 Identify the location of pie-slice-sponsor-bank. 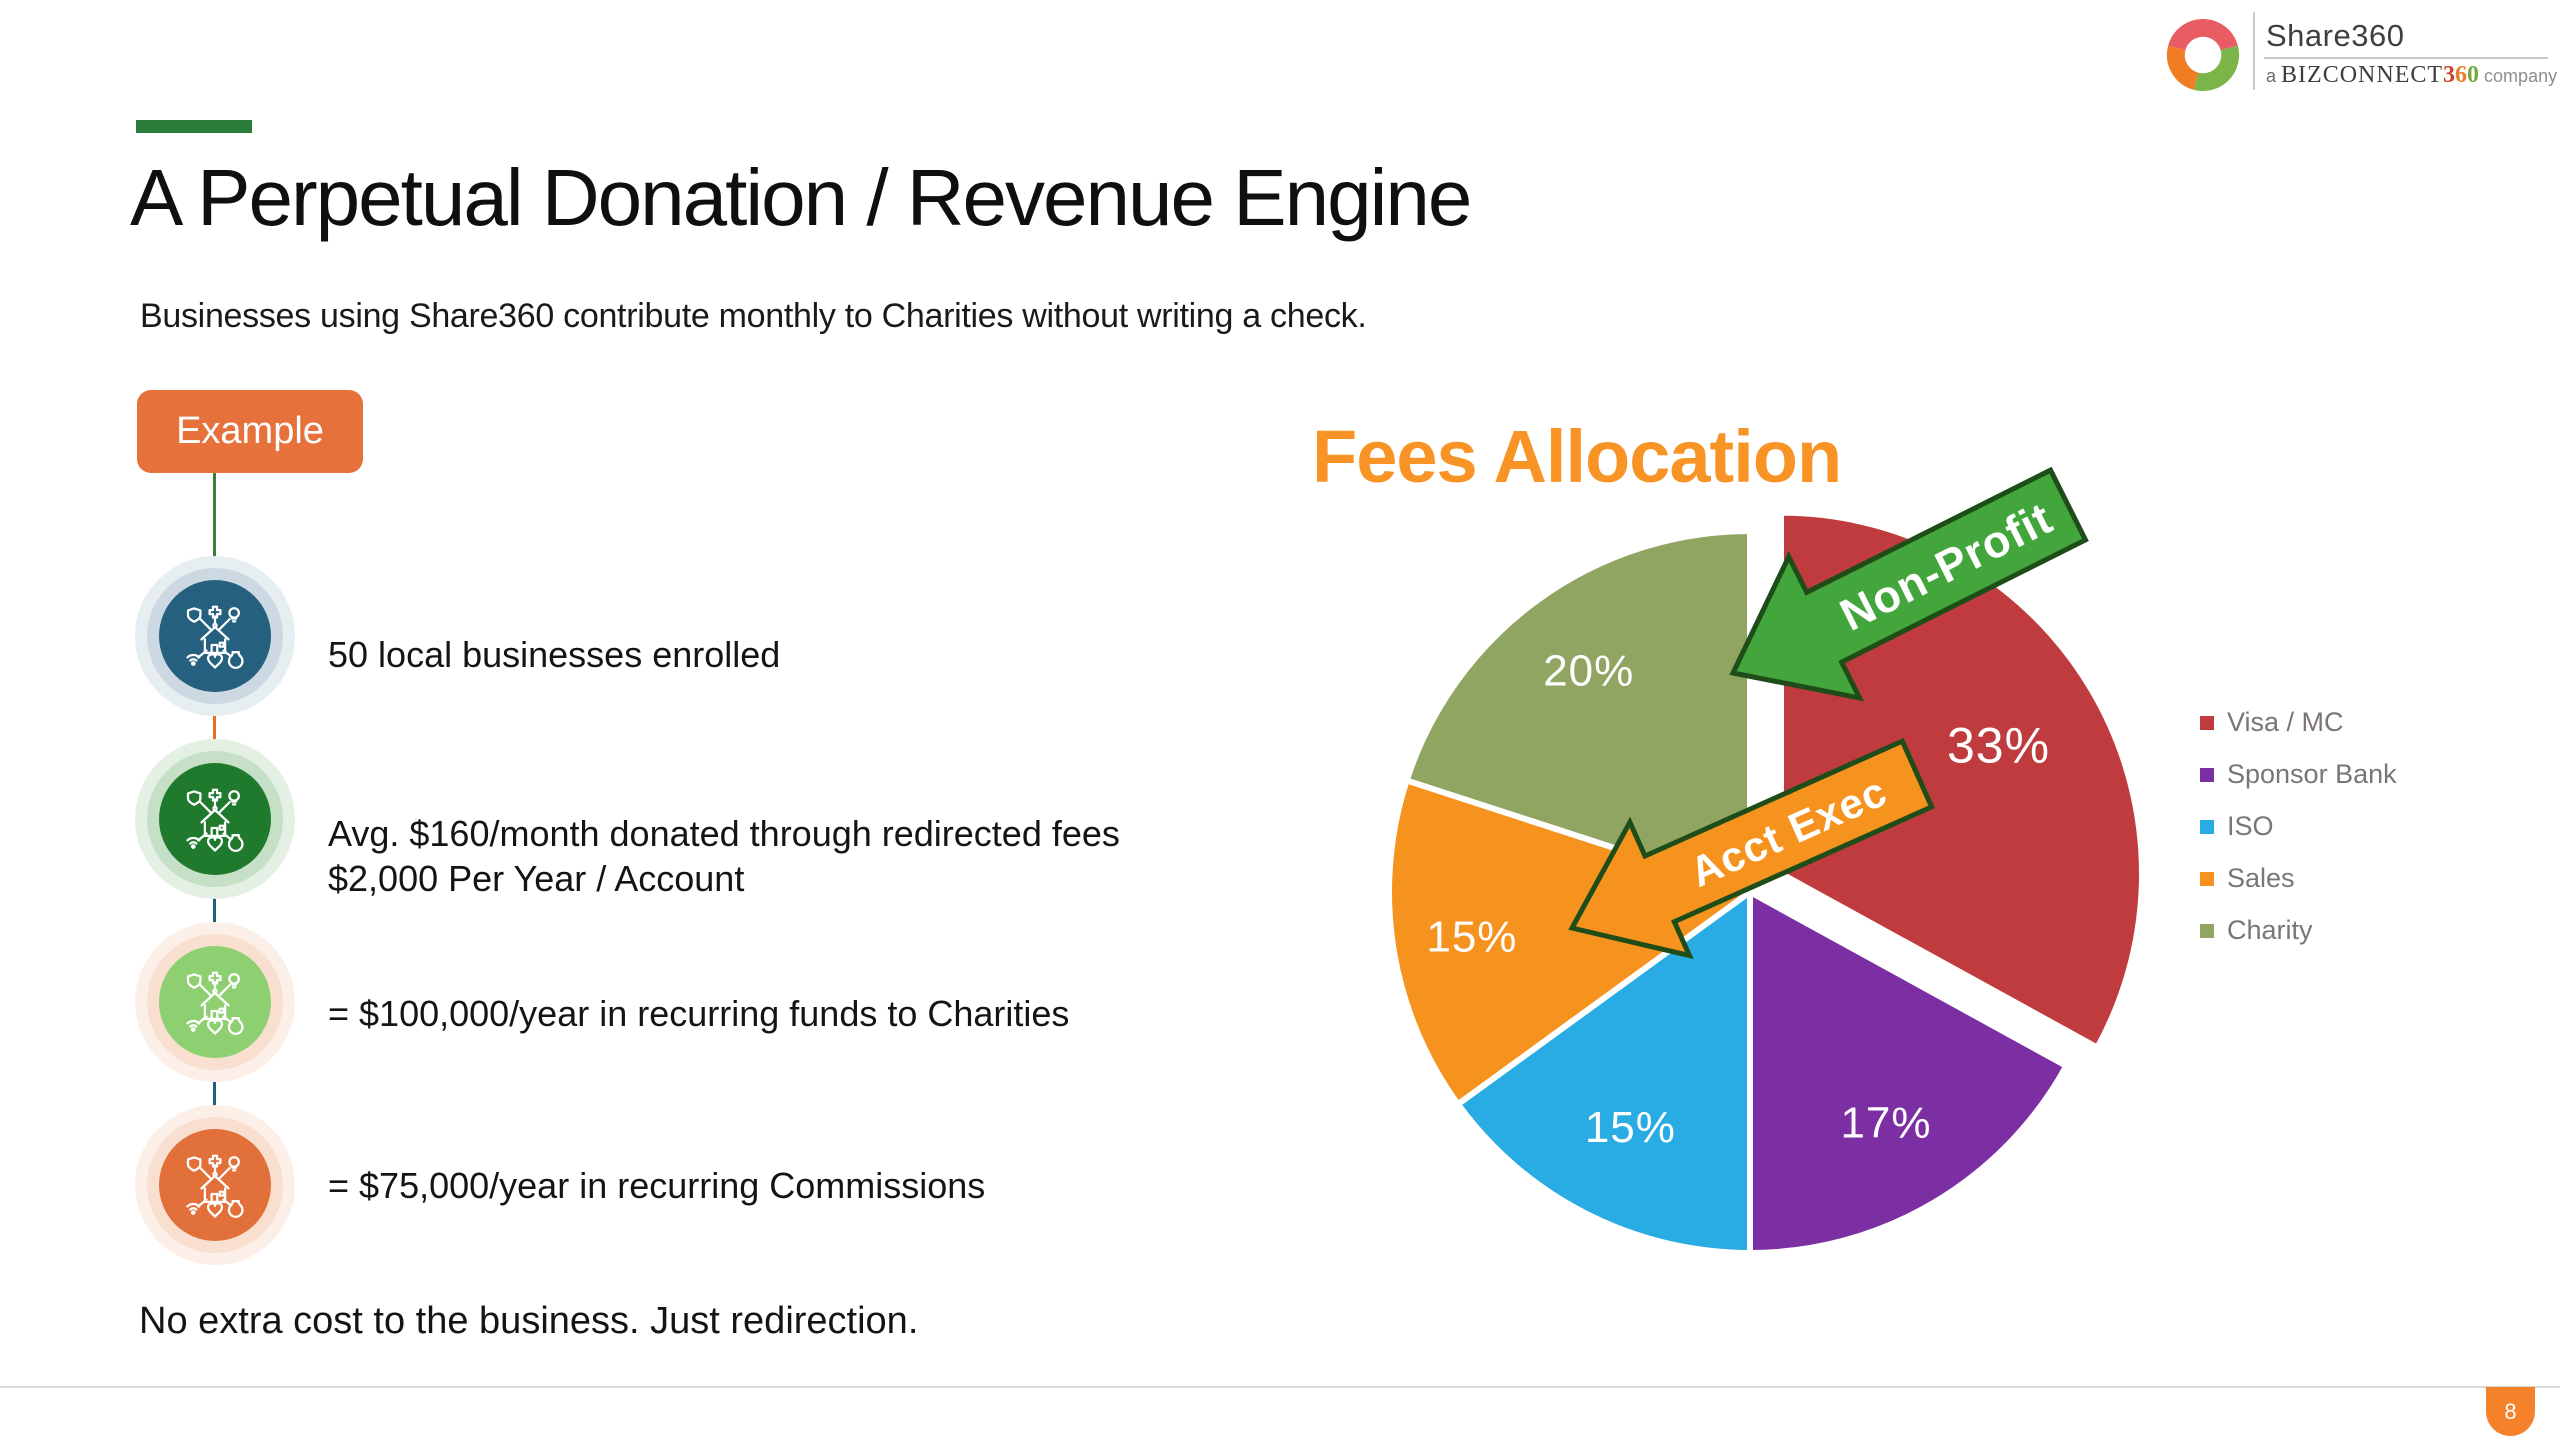
(1908, 1072).